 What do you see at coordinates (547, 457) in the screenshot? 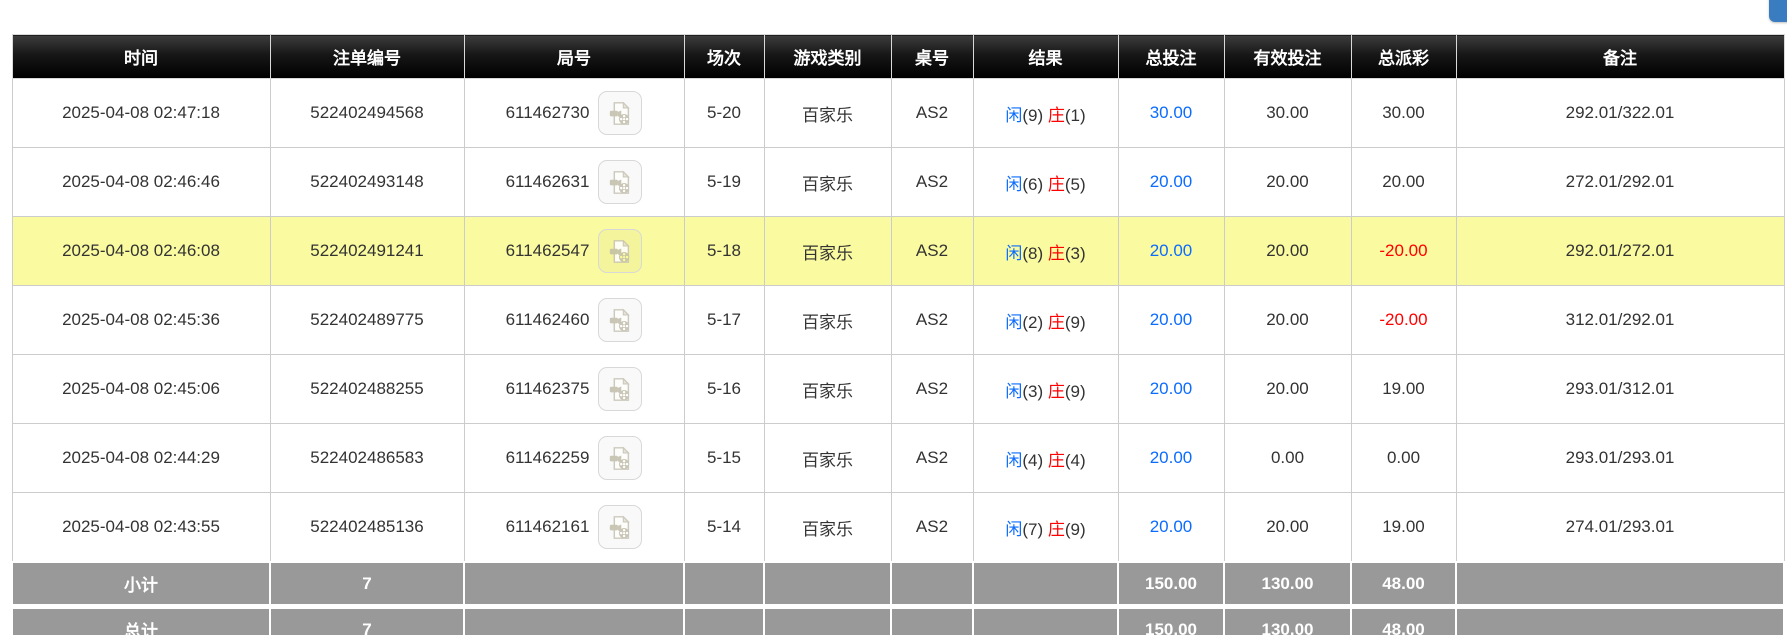
I see `round-no-text: 611462259` at bounding box center [547, 457].